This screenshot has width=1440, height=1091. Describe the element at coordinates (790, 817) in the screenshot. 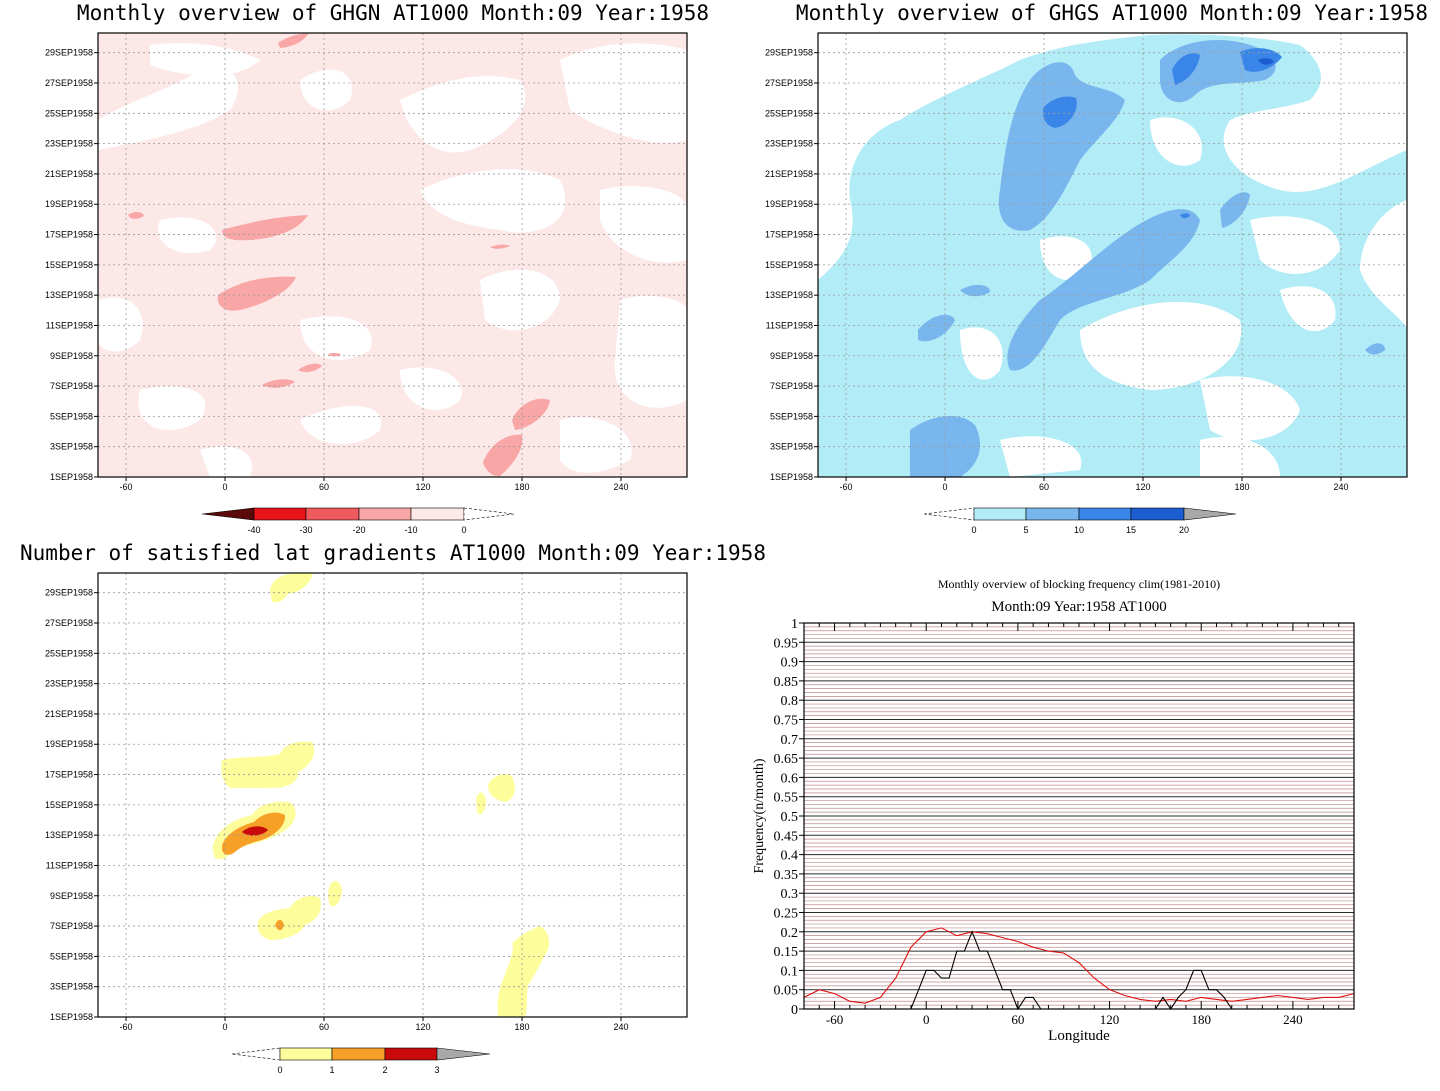

I see `blocking-y-tick-label: 0.5` at that location.